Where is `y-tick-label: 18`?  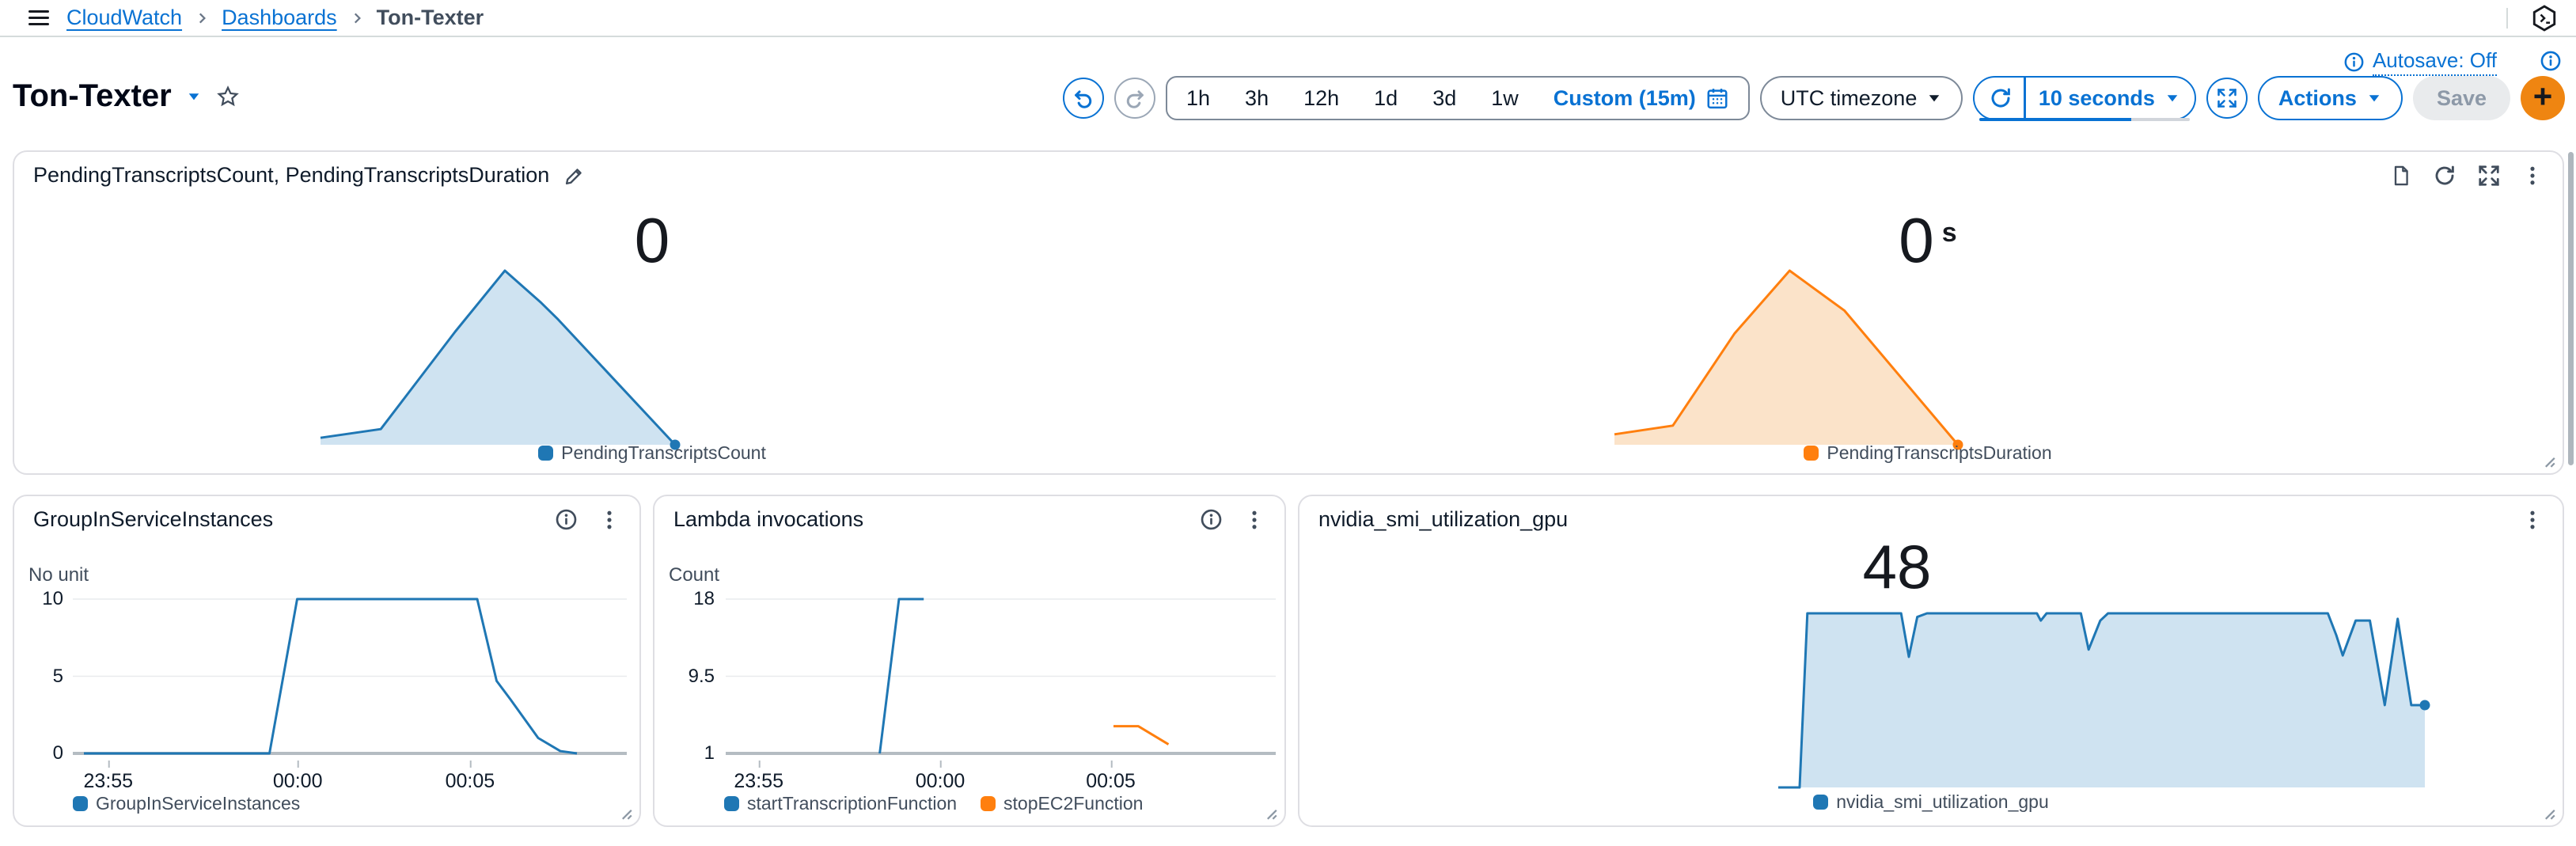
y-tick-label: 18 is located at coordinates (704, 599).